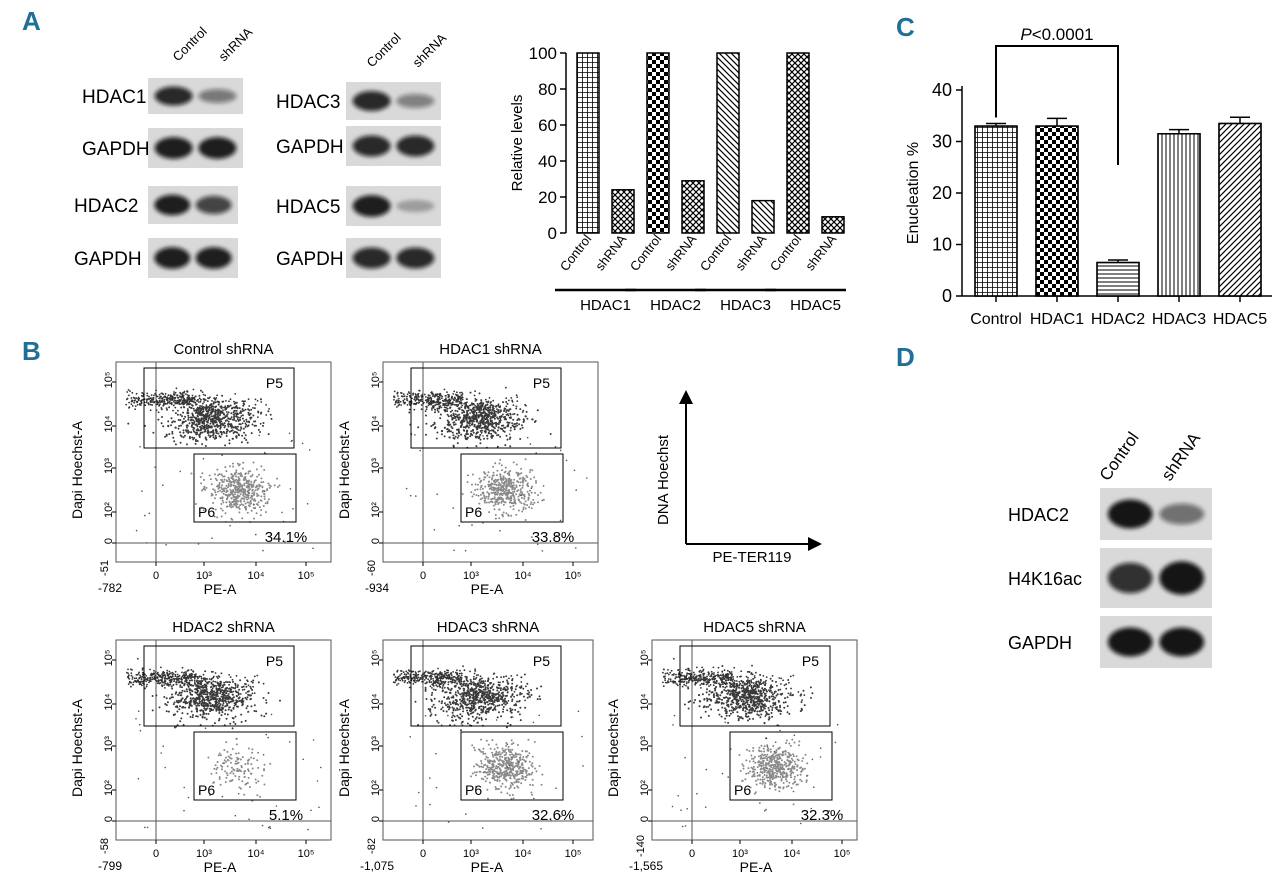 This screenshot has height=892, width=1280. What do you see at coordinates (605, 305) in the screenshot?
I see `group-label: HDAC1` at bounding box center [605, 305].